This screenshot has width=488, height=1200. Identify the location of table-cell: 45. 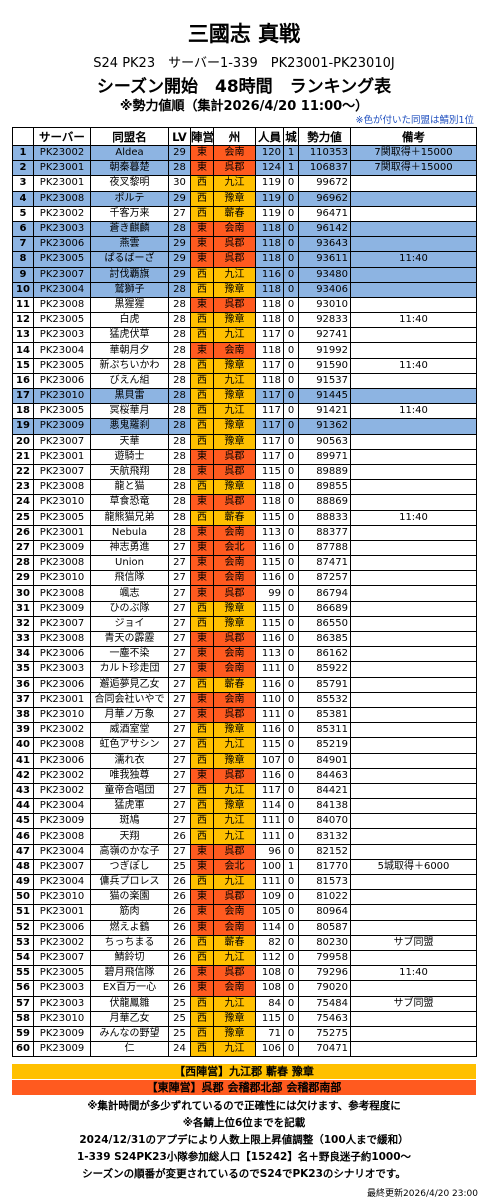
(23, 821).